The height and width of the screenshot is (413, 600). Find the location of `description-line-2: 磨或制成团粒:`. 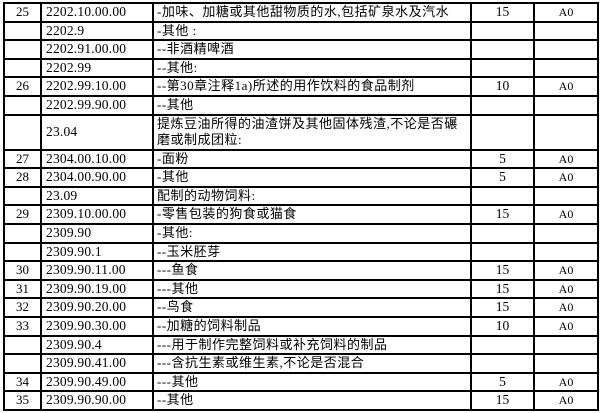

description-line-2: 磨或制成团粒: is located at coordinates (200, 140).